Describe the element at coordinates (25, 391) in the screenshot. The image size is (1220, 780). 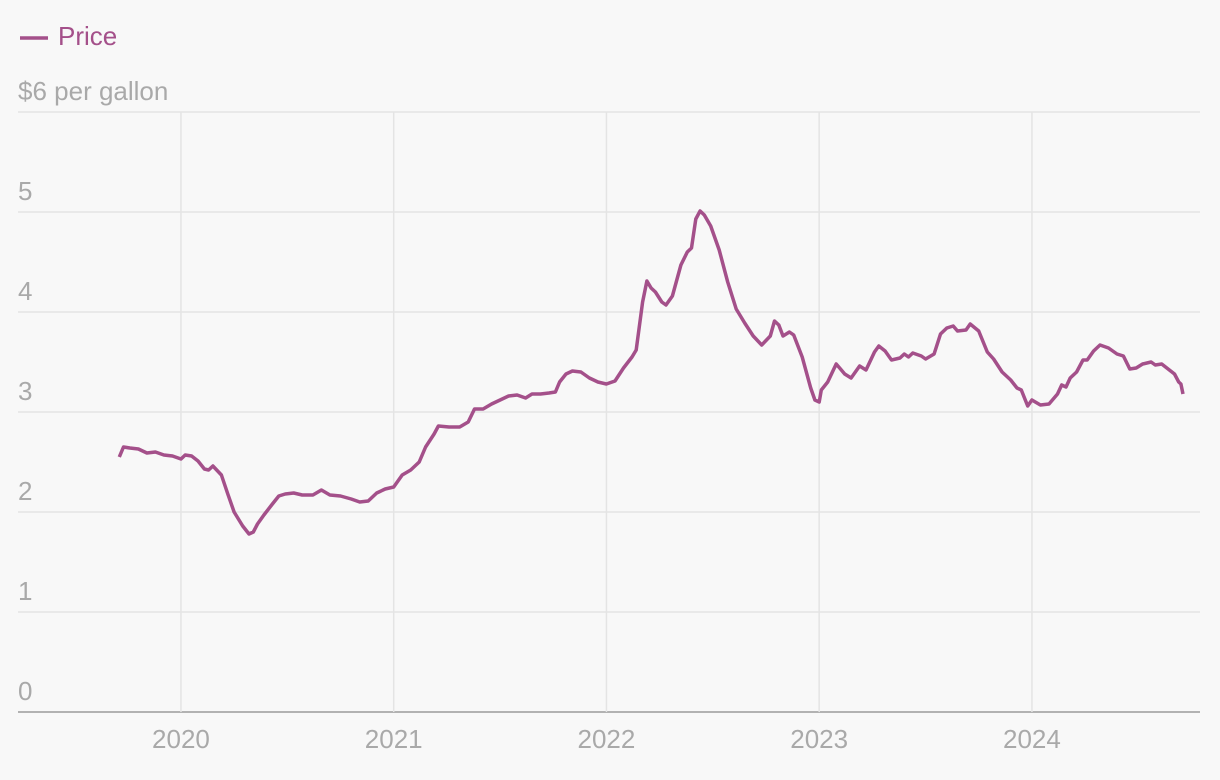
I see `y-tick-label: 3` at that location.